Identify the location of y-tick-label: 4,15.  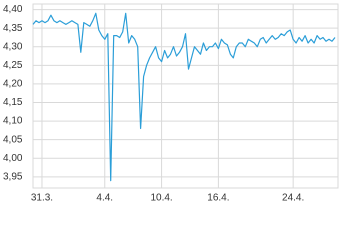
(13, 102).